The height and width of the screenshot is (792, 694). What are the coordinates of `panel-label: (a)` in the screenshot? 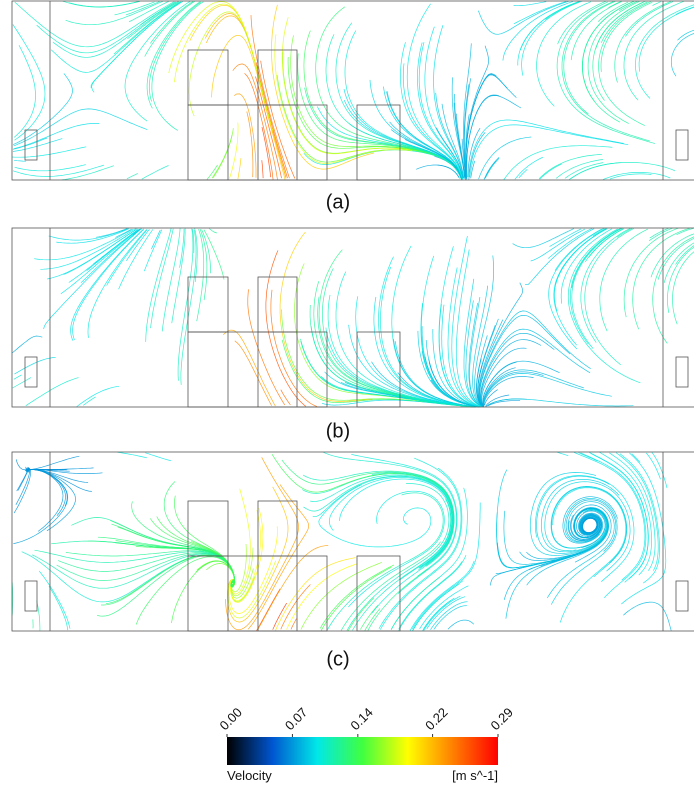 It's located at (338, 202).